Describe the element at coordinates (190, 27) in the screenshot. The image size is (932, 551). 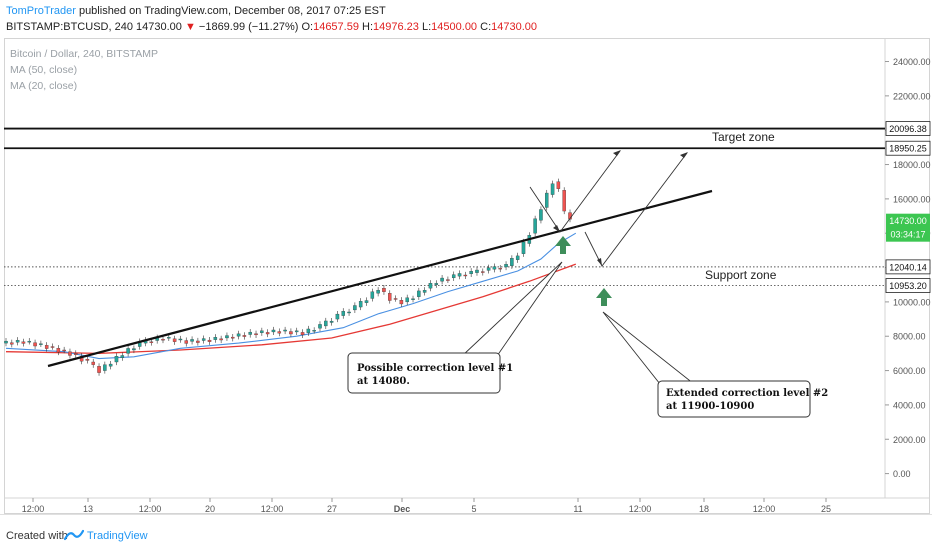
I see `down-arrow-icon: ▼` at that location.